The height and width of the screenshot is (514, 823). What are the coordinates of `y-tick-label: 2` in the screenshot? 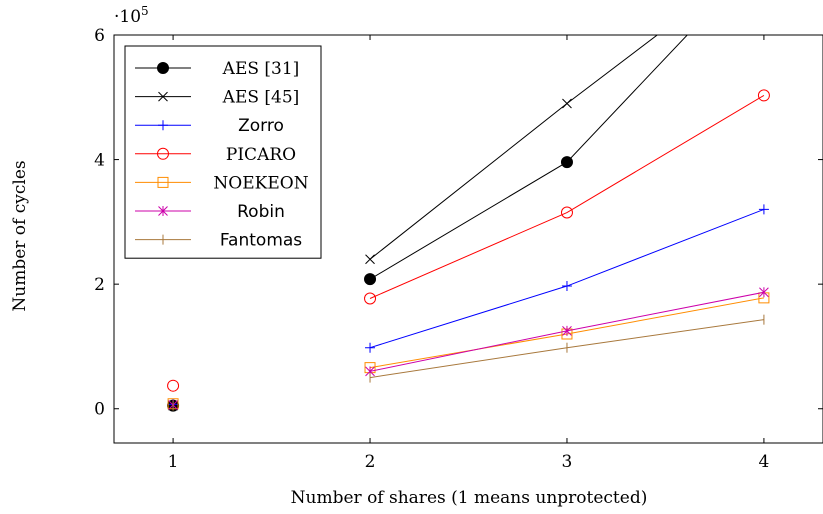 It's located at (99, 285).